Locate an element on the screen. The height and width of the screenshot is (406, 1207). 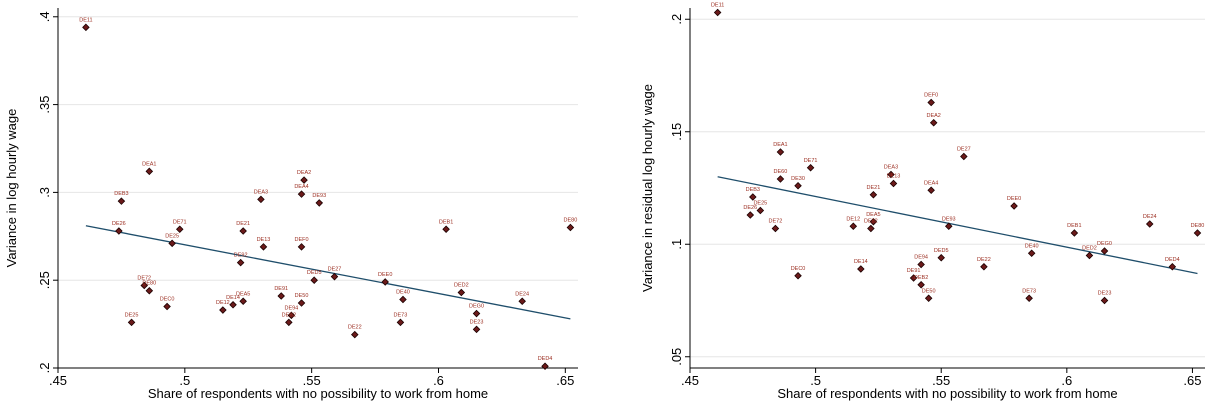
data-point-label: DE25 is located at coordinates (172, 236).